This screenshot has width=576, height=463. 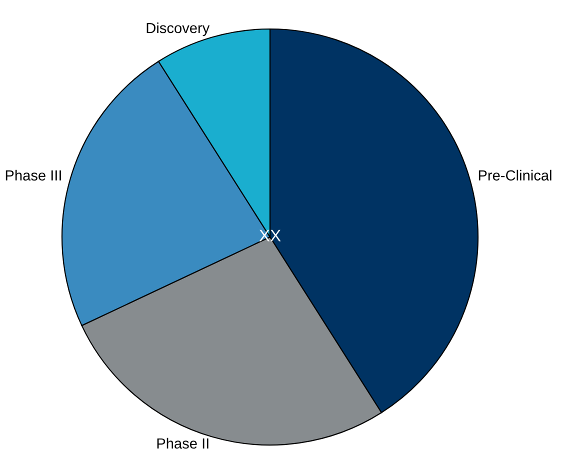 I want to click on slice-label: Phase II, so click(x=182, y=443).